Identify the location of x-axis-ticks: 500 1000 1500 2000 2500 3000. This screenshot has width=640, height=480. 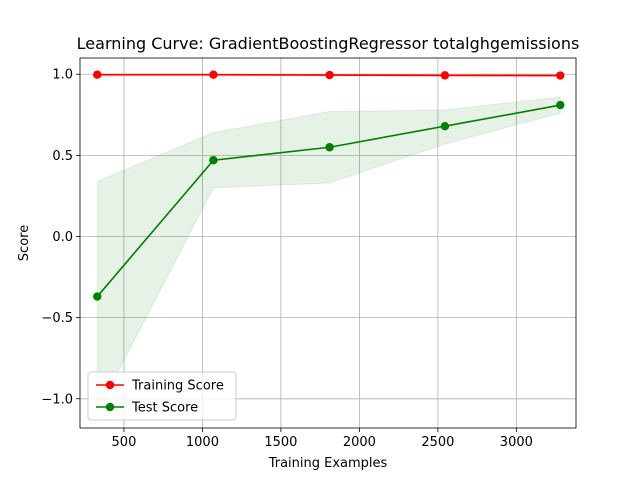
(322, 439).